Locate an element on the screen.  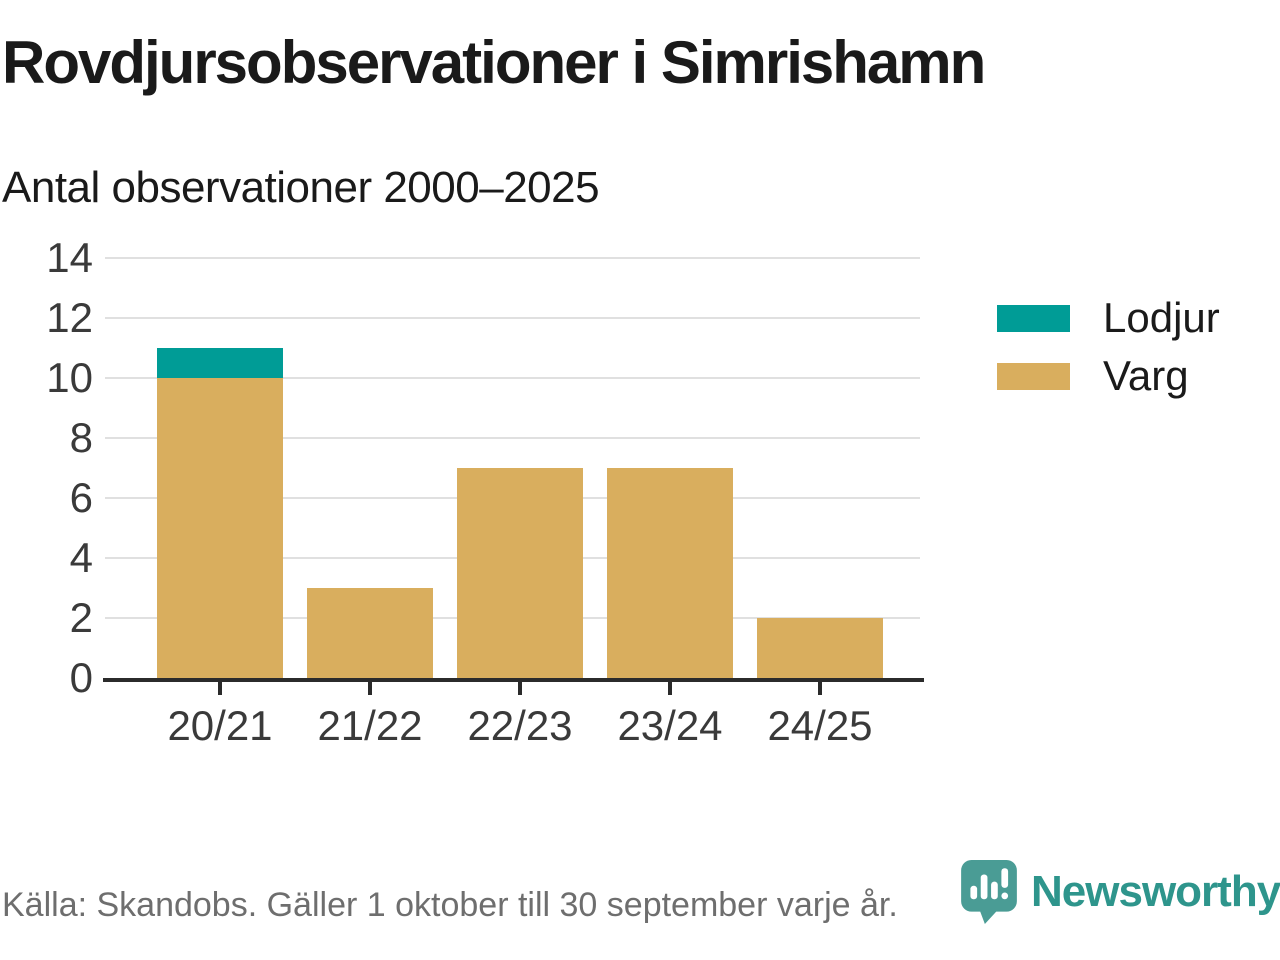
y-axis-tick-label: 14 is located at coordinates (69, 257).